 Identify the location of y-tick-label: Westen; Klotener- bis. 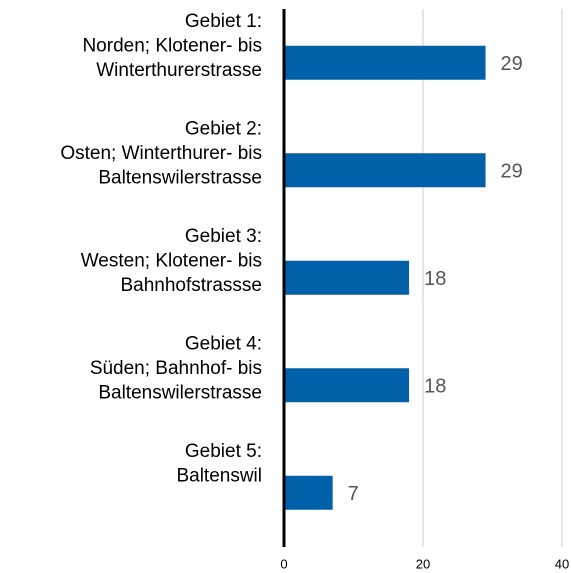
(171, 260).